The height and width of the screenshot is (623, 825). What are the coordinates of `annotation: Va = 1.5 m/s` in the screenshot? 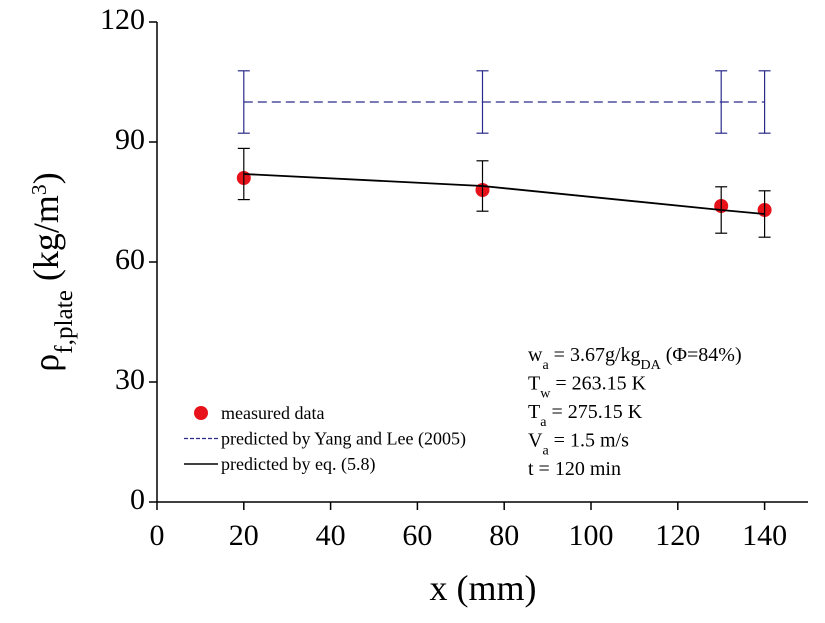 It's located at (578, 444).